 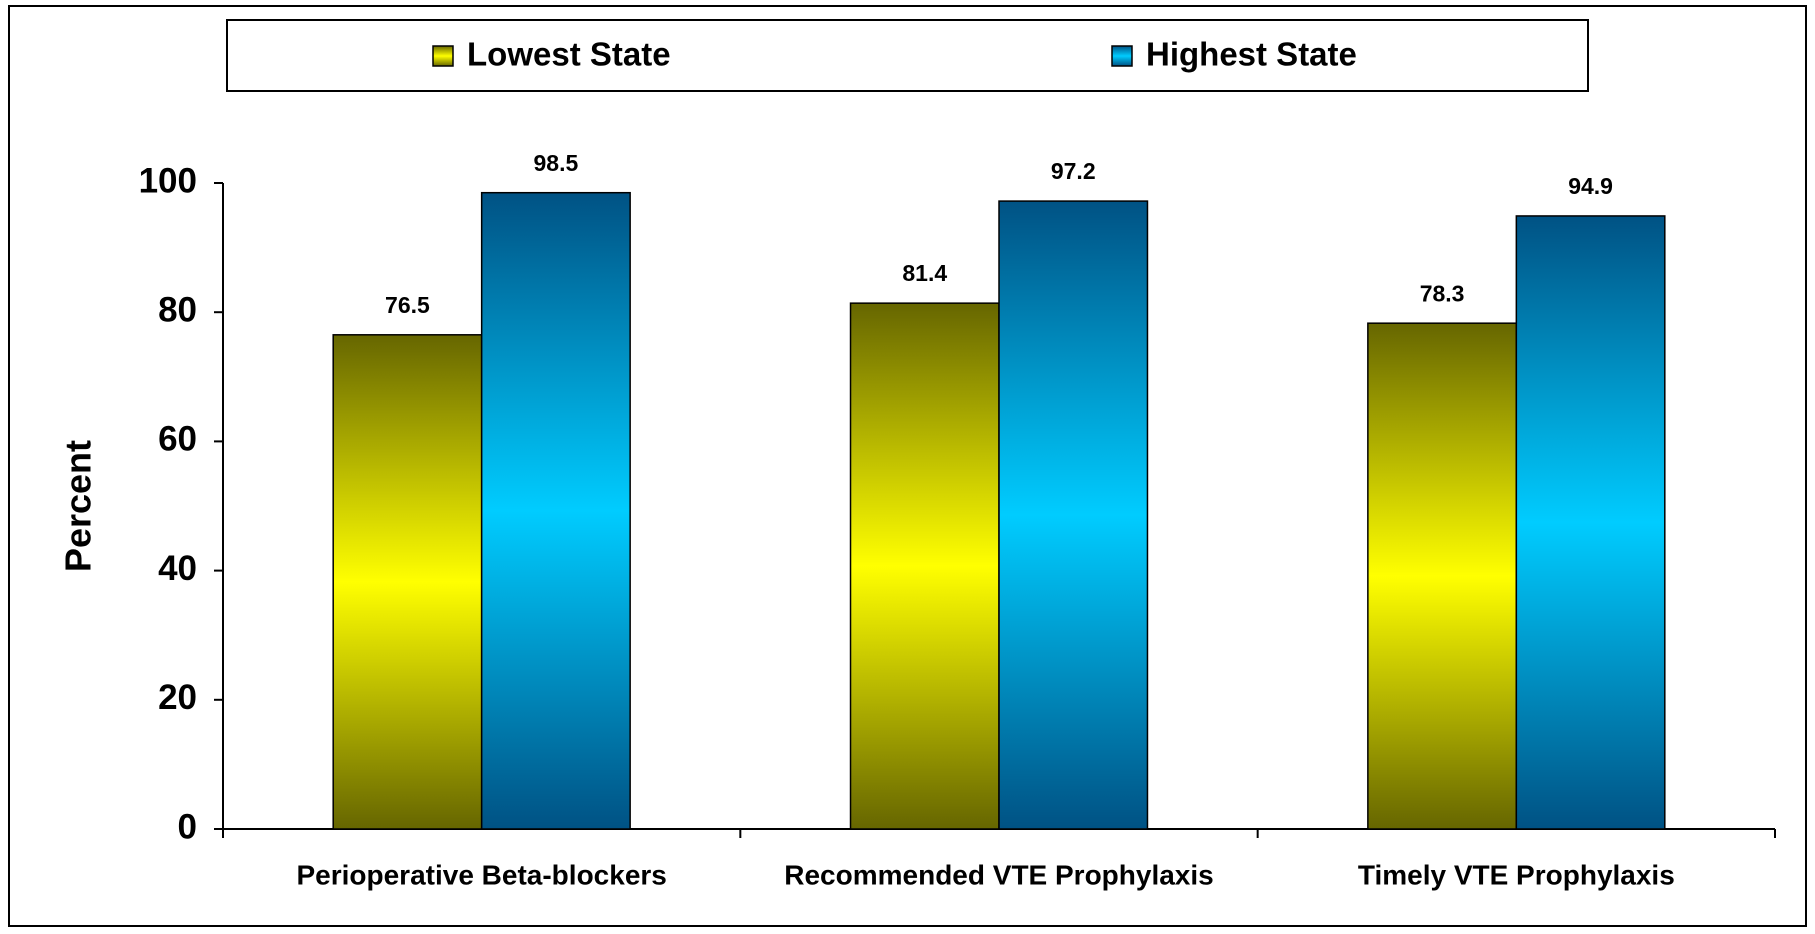 I want to click on y-tick-label: 40, so click(x=177, y=568).